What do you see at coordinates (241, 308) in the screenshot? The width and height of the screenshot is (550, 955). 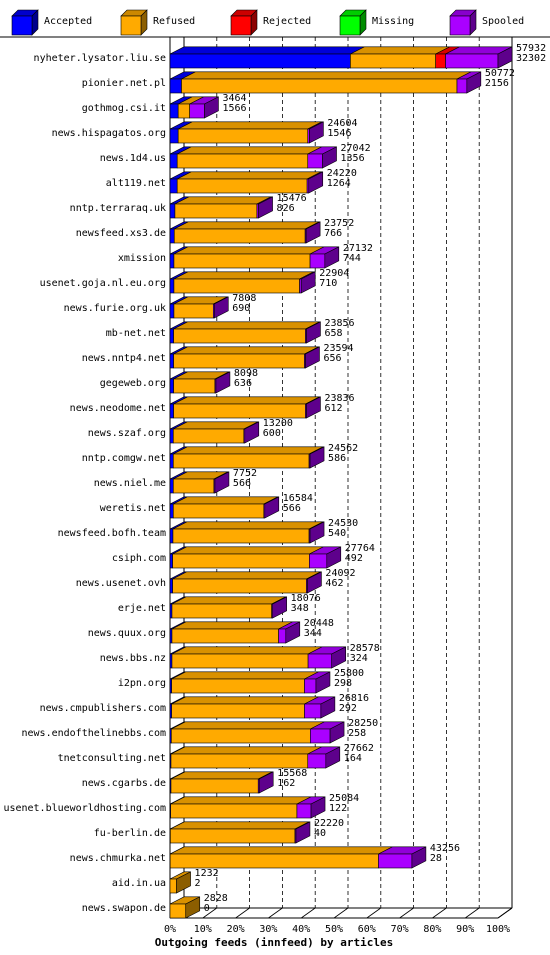 I see `accepted-count: 690` at bounding box center [241, 308].